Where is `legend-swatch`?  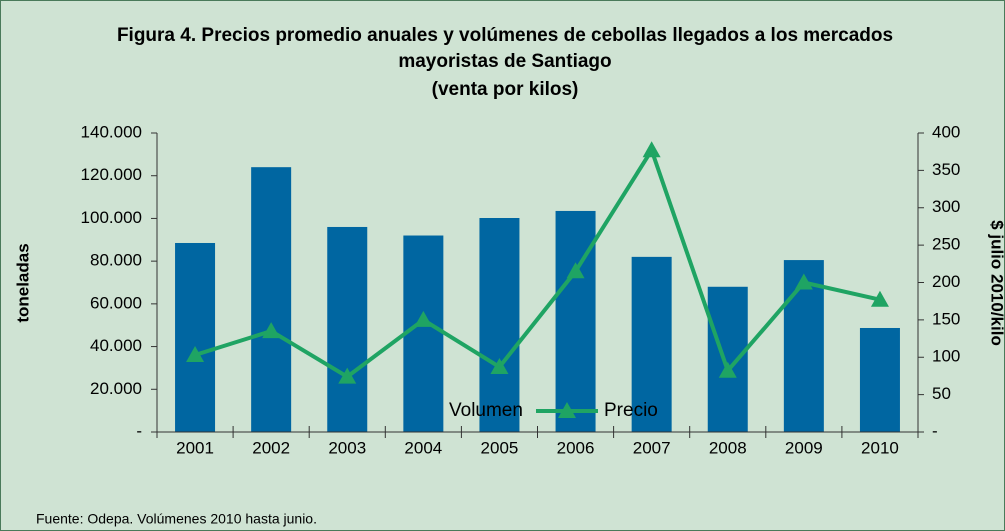
legend-swatch is located at coordinates (425, 410).